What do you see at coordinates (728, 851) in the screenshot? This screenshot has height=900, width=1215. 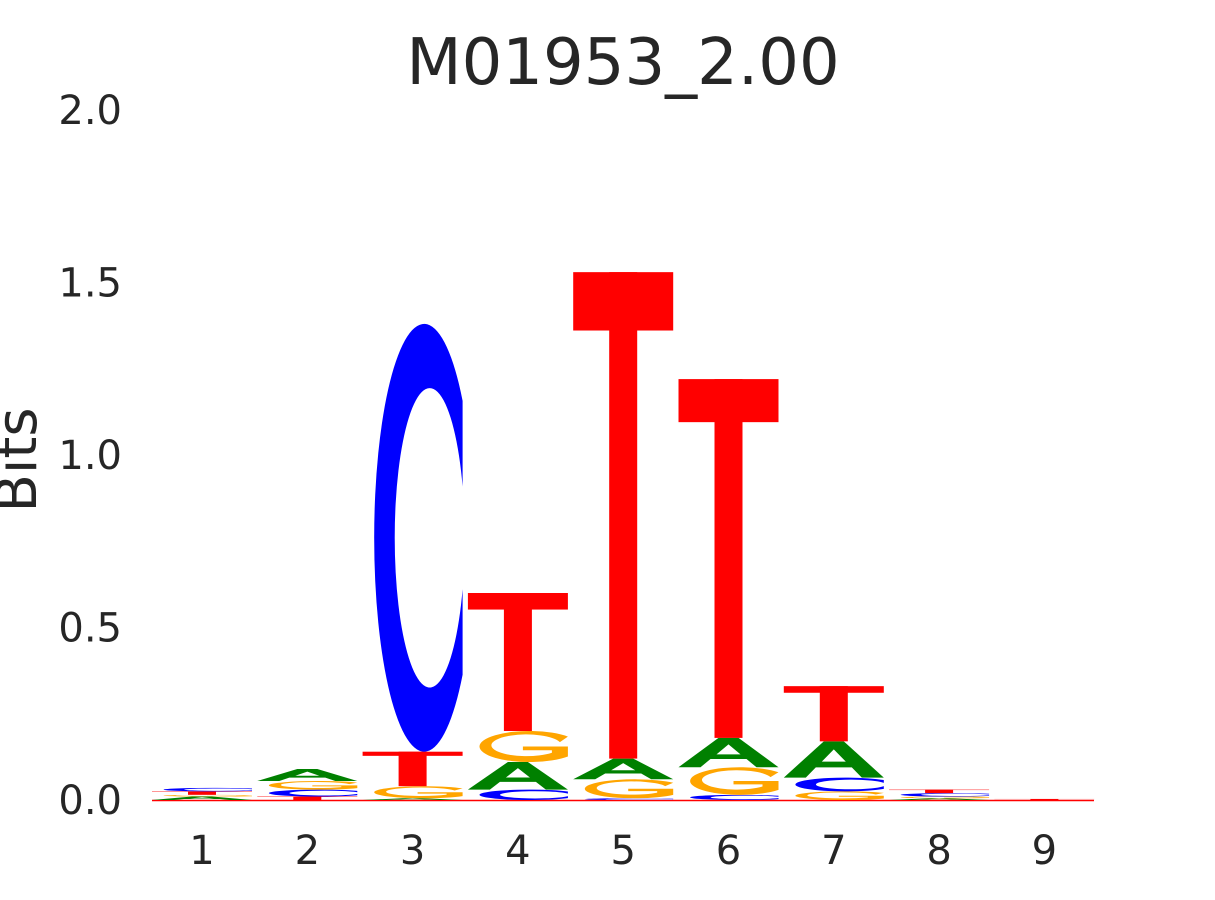 I see `x-tick-label: 6` at bounding box center [728, 851].